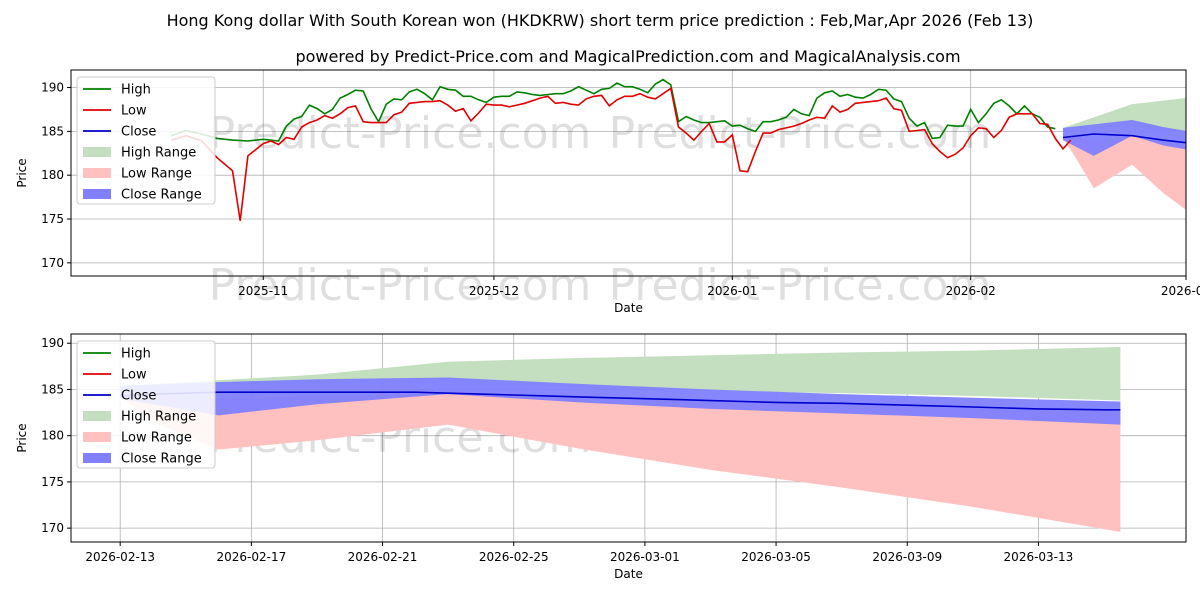 The width and height of the screenshot is (1200, 604). Describe the element at coordinates (263, 291) in the screenshot. I see `x-tick-label: 2025-11` at that location.